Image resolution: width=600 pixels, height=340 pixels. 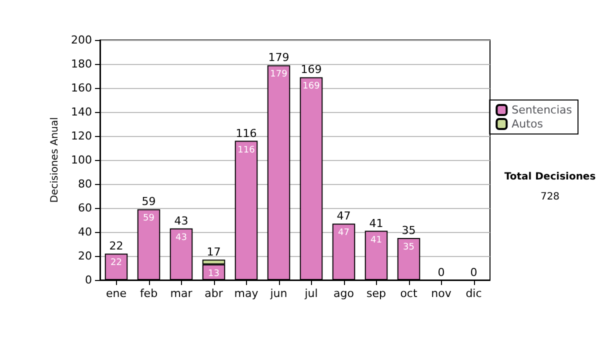 I want to click on total-label: 22, so click(x=116, y=246).